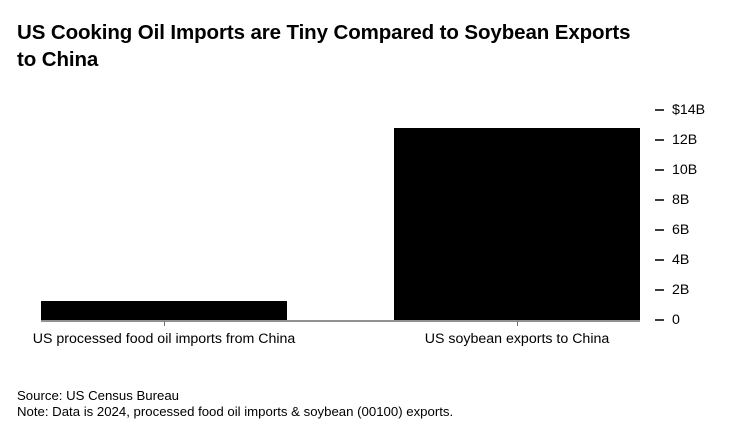  I want to click on y-axis-tick-label: 6B, so click(681, 230).